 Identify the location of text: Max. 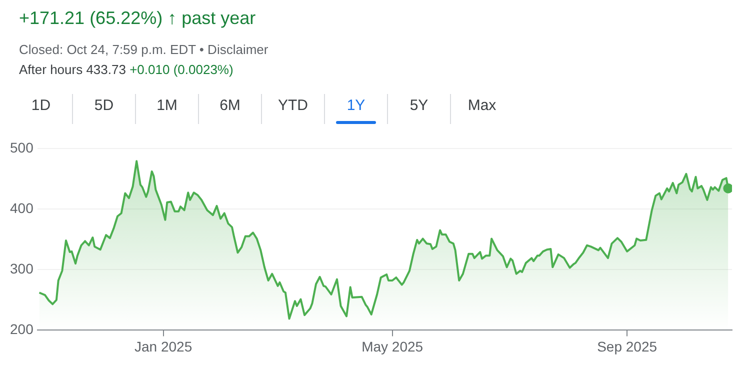
(481, 109).